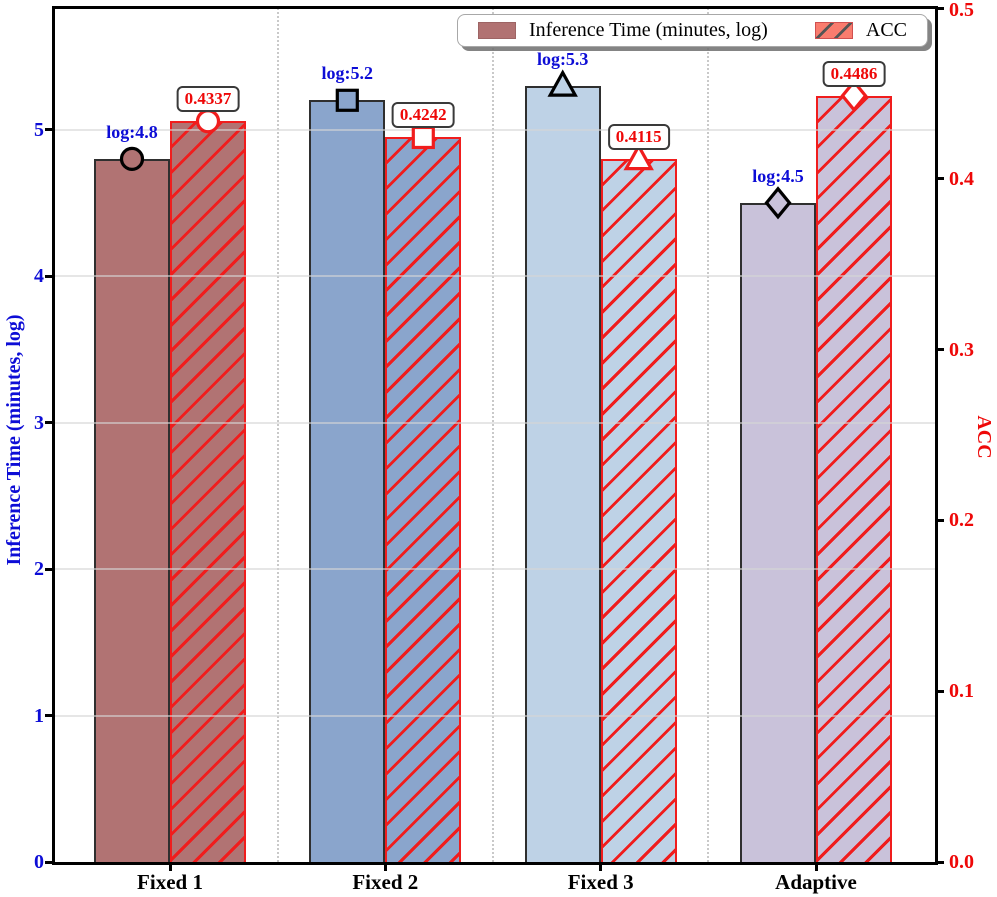 Image resolution: width=997 pixels, height=897 pixels. I want to click on left-axis-title: Inference Time (minutes, log), so click(14, 440).